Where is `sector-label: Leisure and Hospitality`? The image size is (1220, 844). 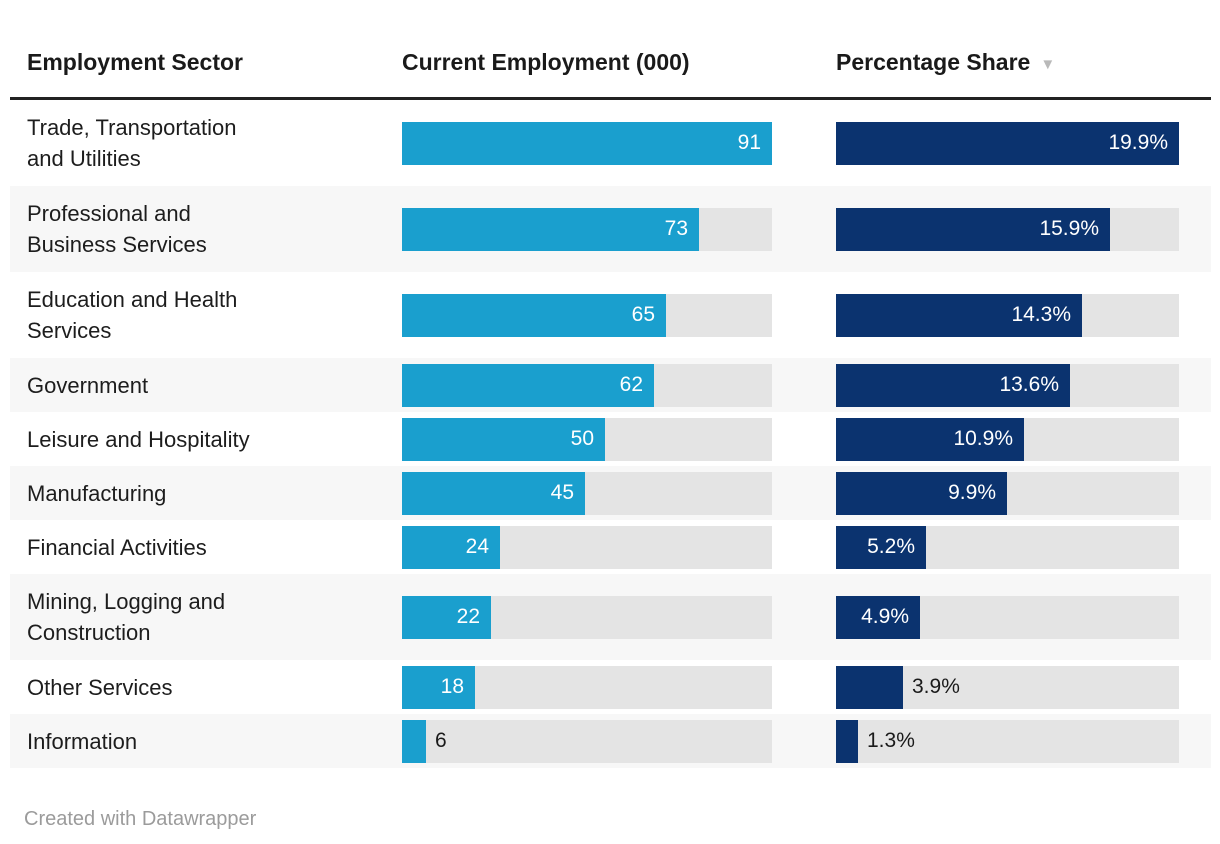
sector-label: Leisure and Hospitality is located at coordinates (138, 439).